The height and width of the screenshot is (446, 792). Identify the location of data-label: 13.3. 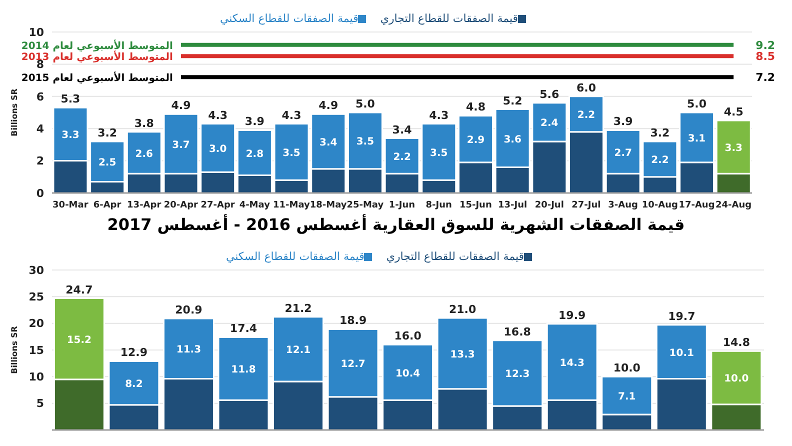
(462, 354).